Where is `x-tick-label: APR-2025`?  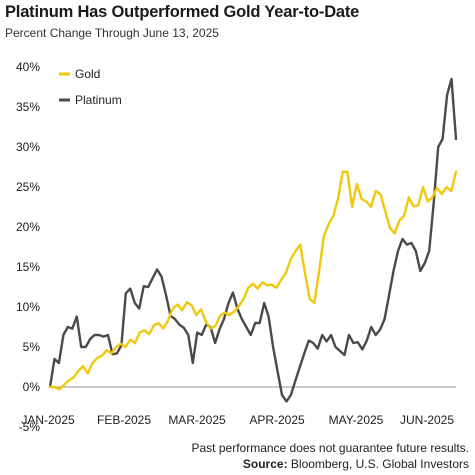
x-tick-label: APR-2025 is located at coordinates (277, 420).